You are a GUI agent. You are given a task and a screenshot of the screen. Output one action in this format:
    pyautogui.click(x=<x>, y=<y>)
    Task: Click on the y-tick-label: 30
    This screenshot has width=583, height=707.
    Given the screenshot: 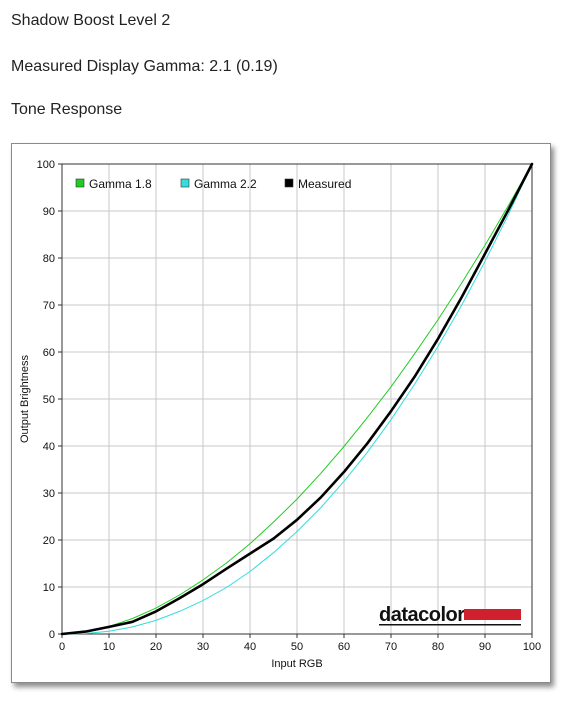 What is the action you would take?
    pyautogui.click(x=49, y=494)
    